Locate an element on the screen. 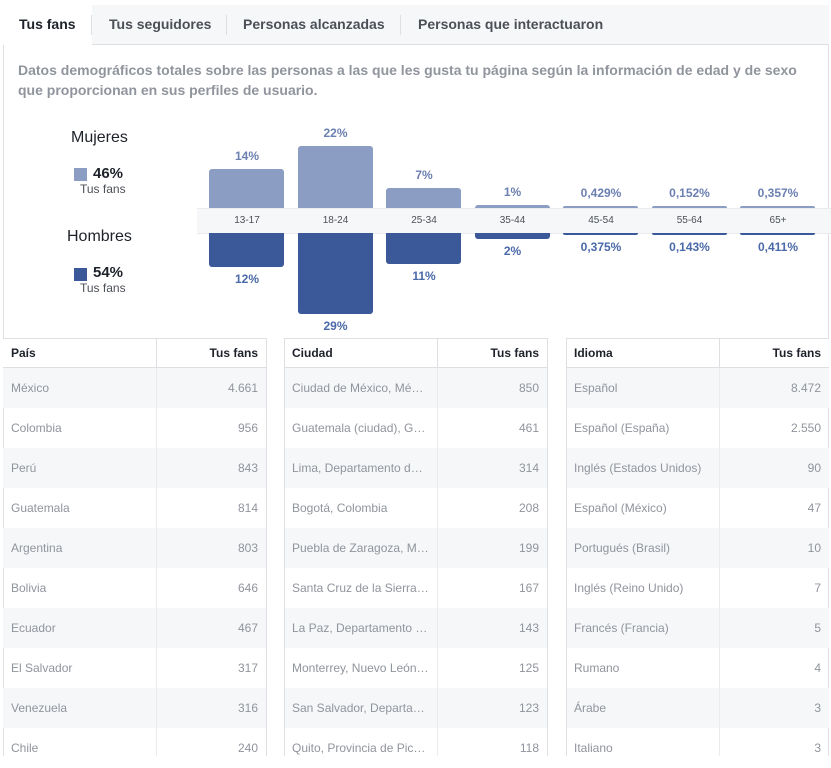 The height and width of the screenshot is (768, 831). table-row: Ecuador 467 is located at coordinates (134, 628).